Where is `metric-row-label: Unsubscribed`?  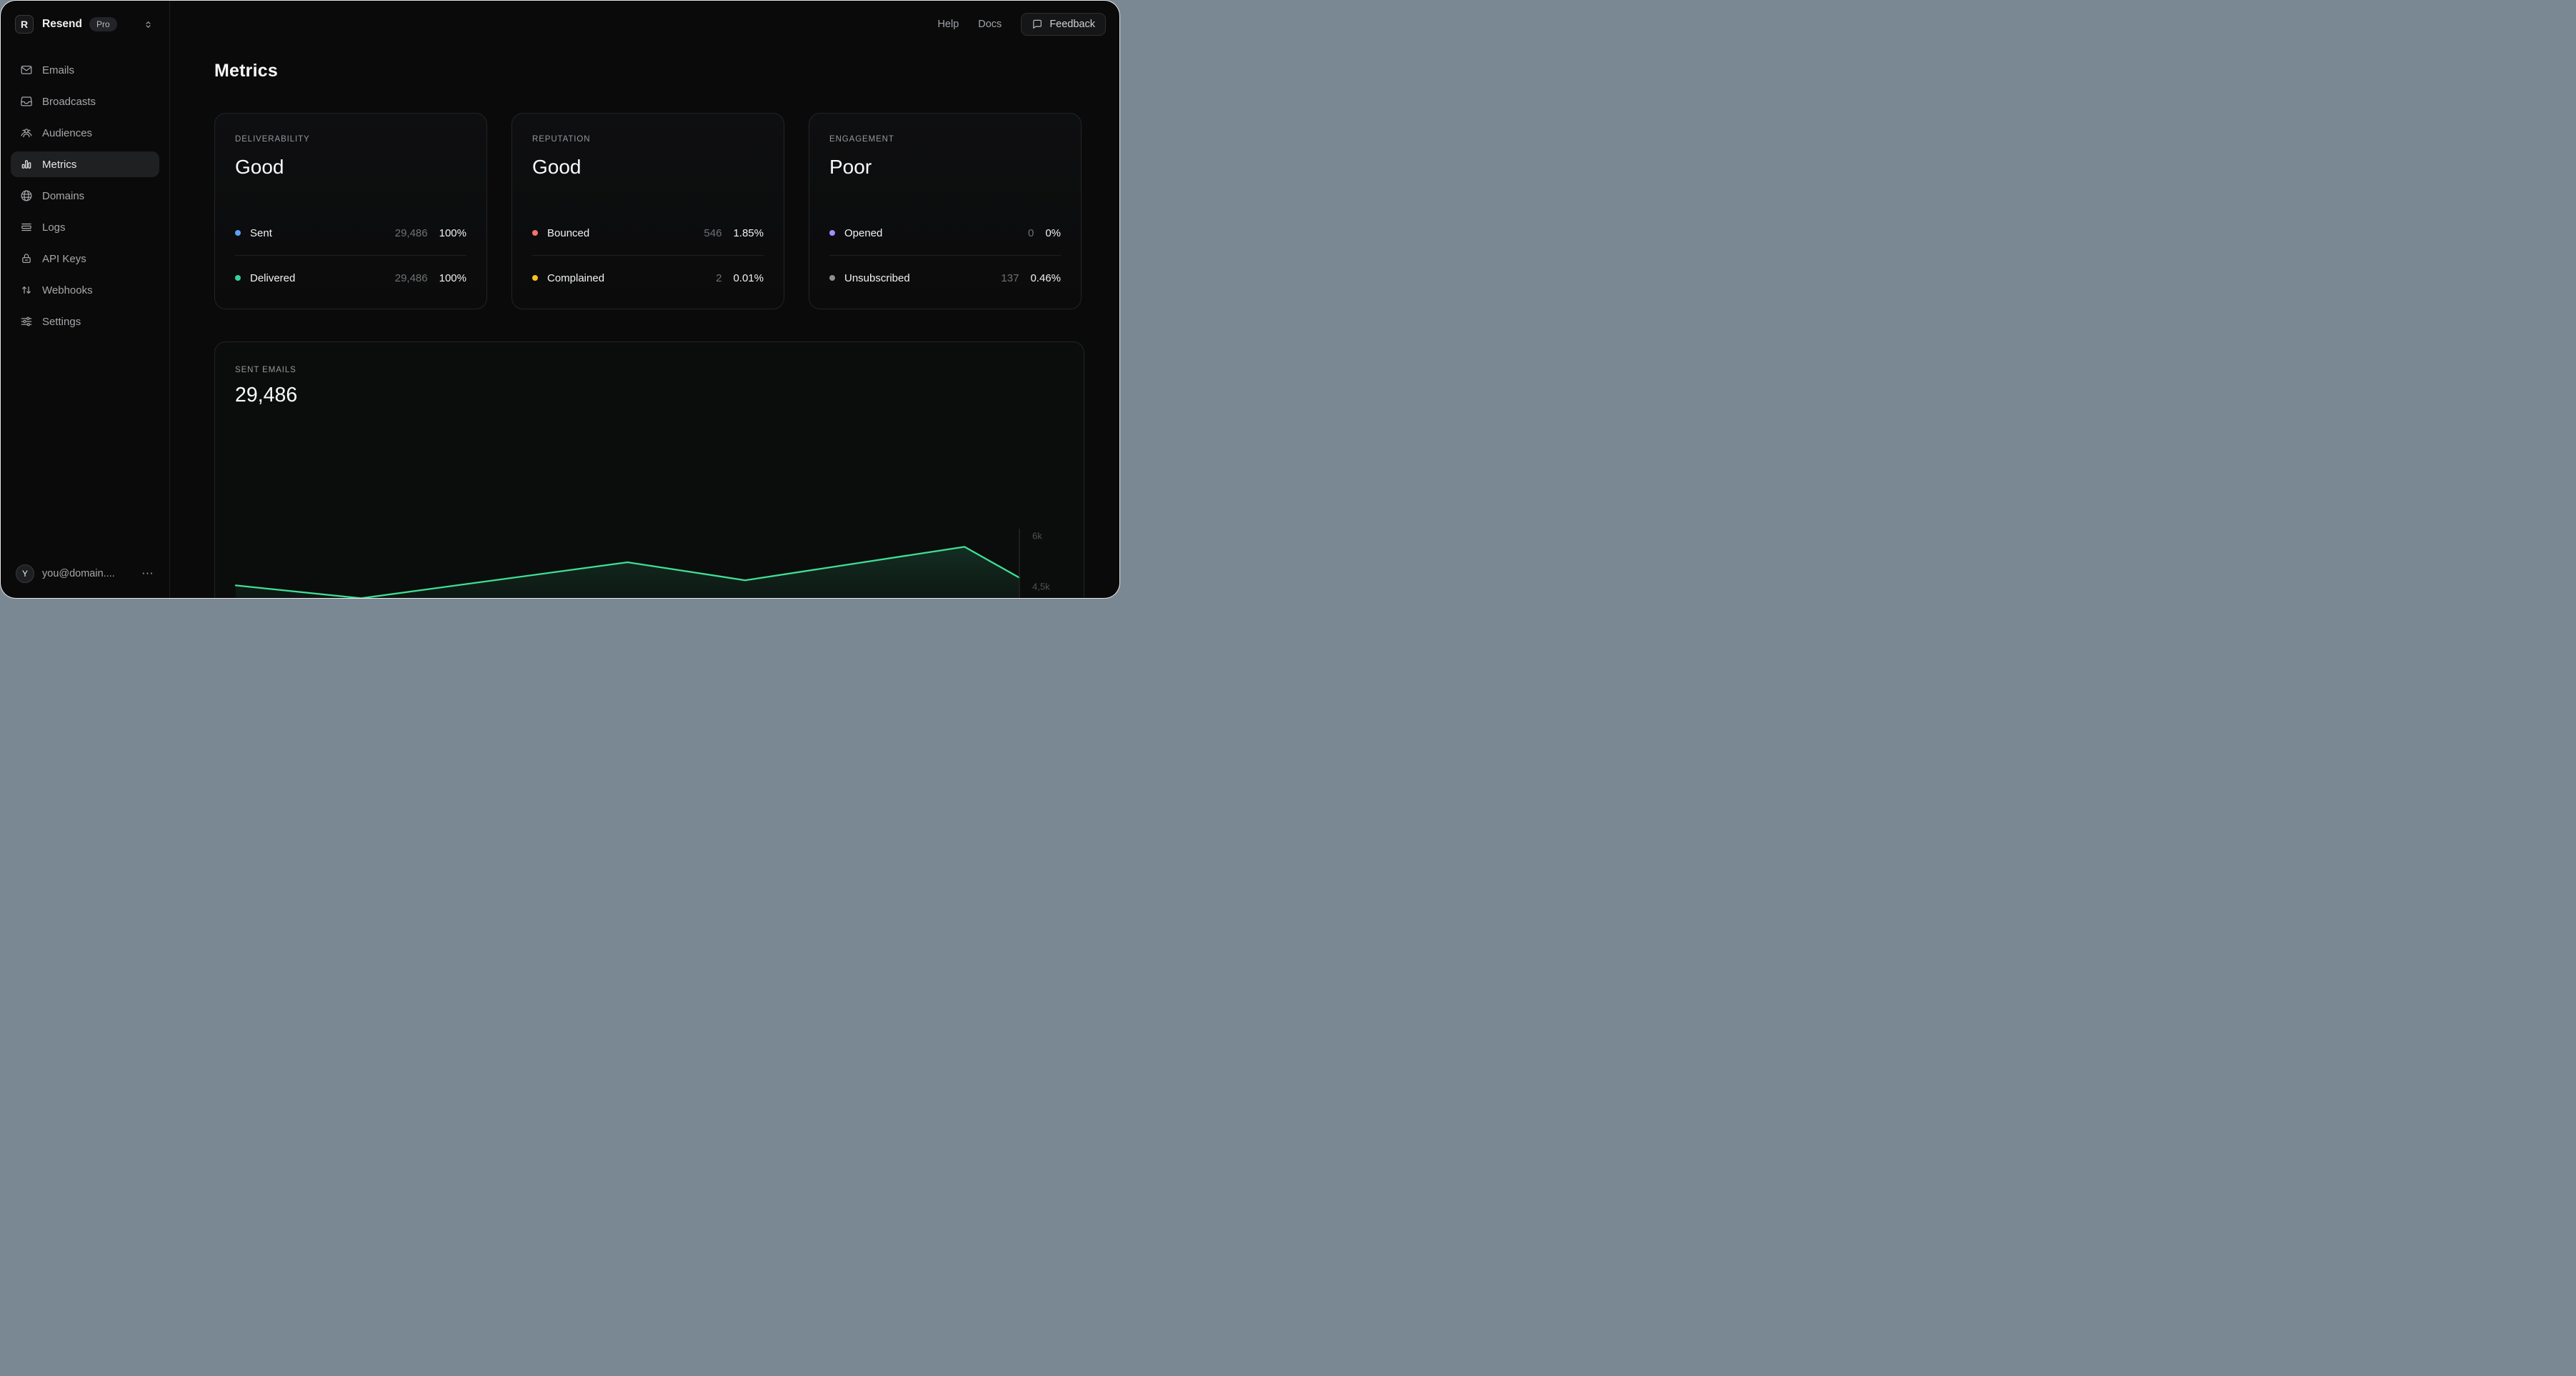 metric-row-label: Unsubscribed is located at coordinates (877, 277).